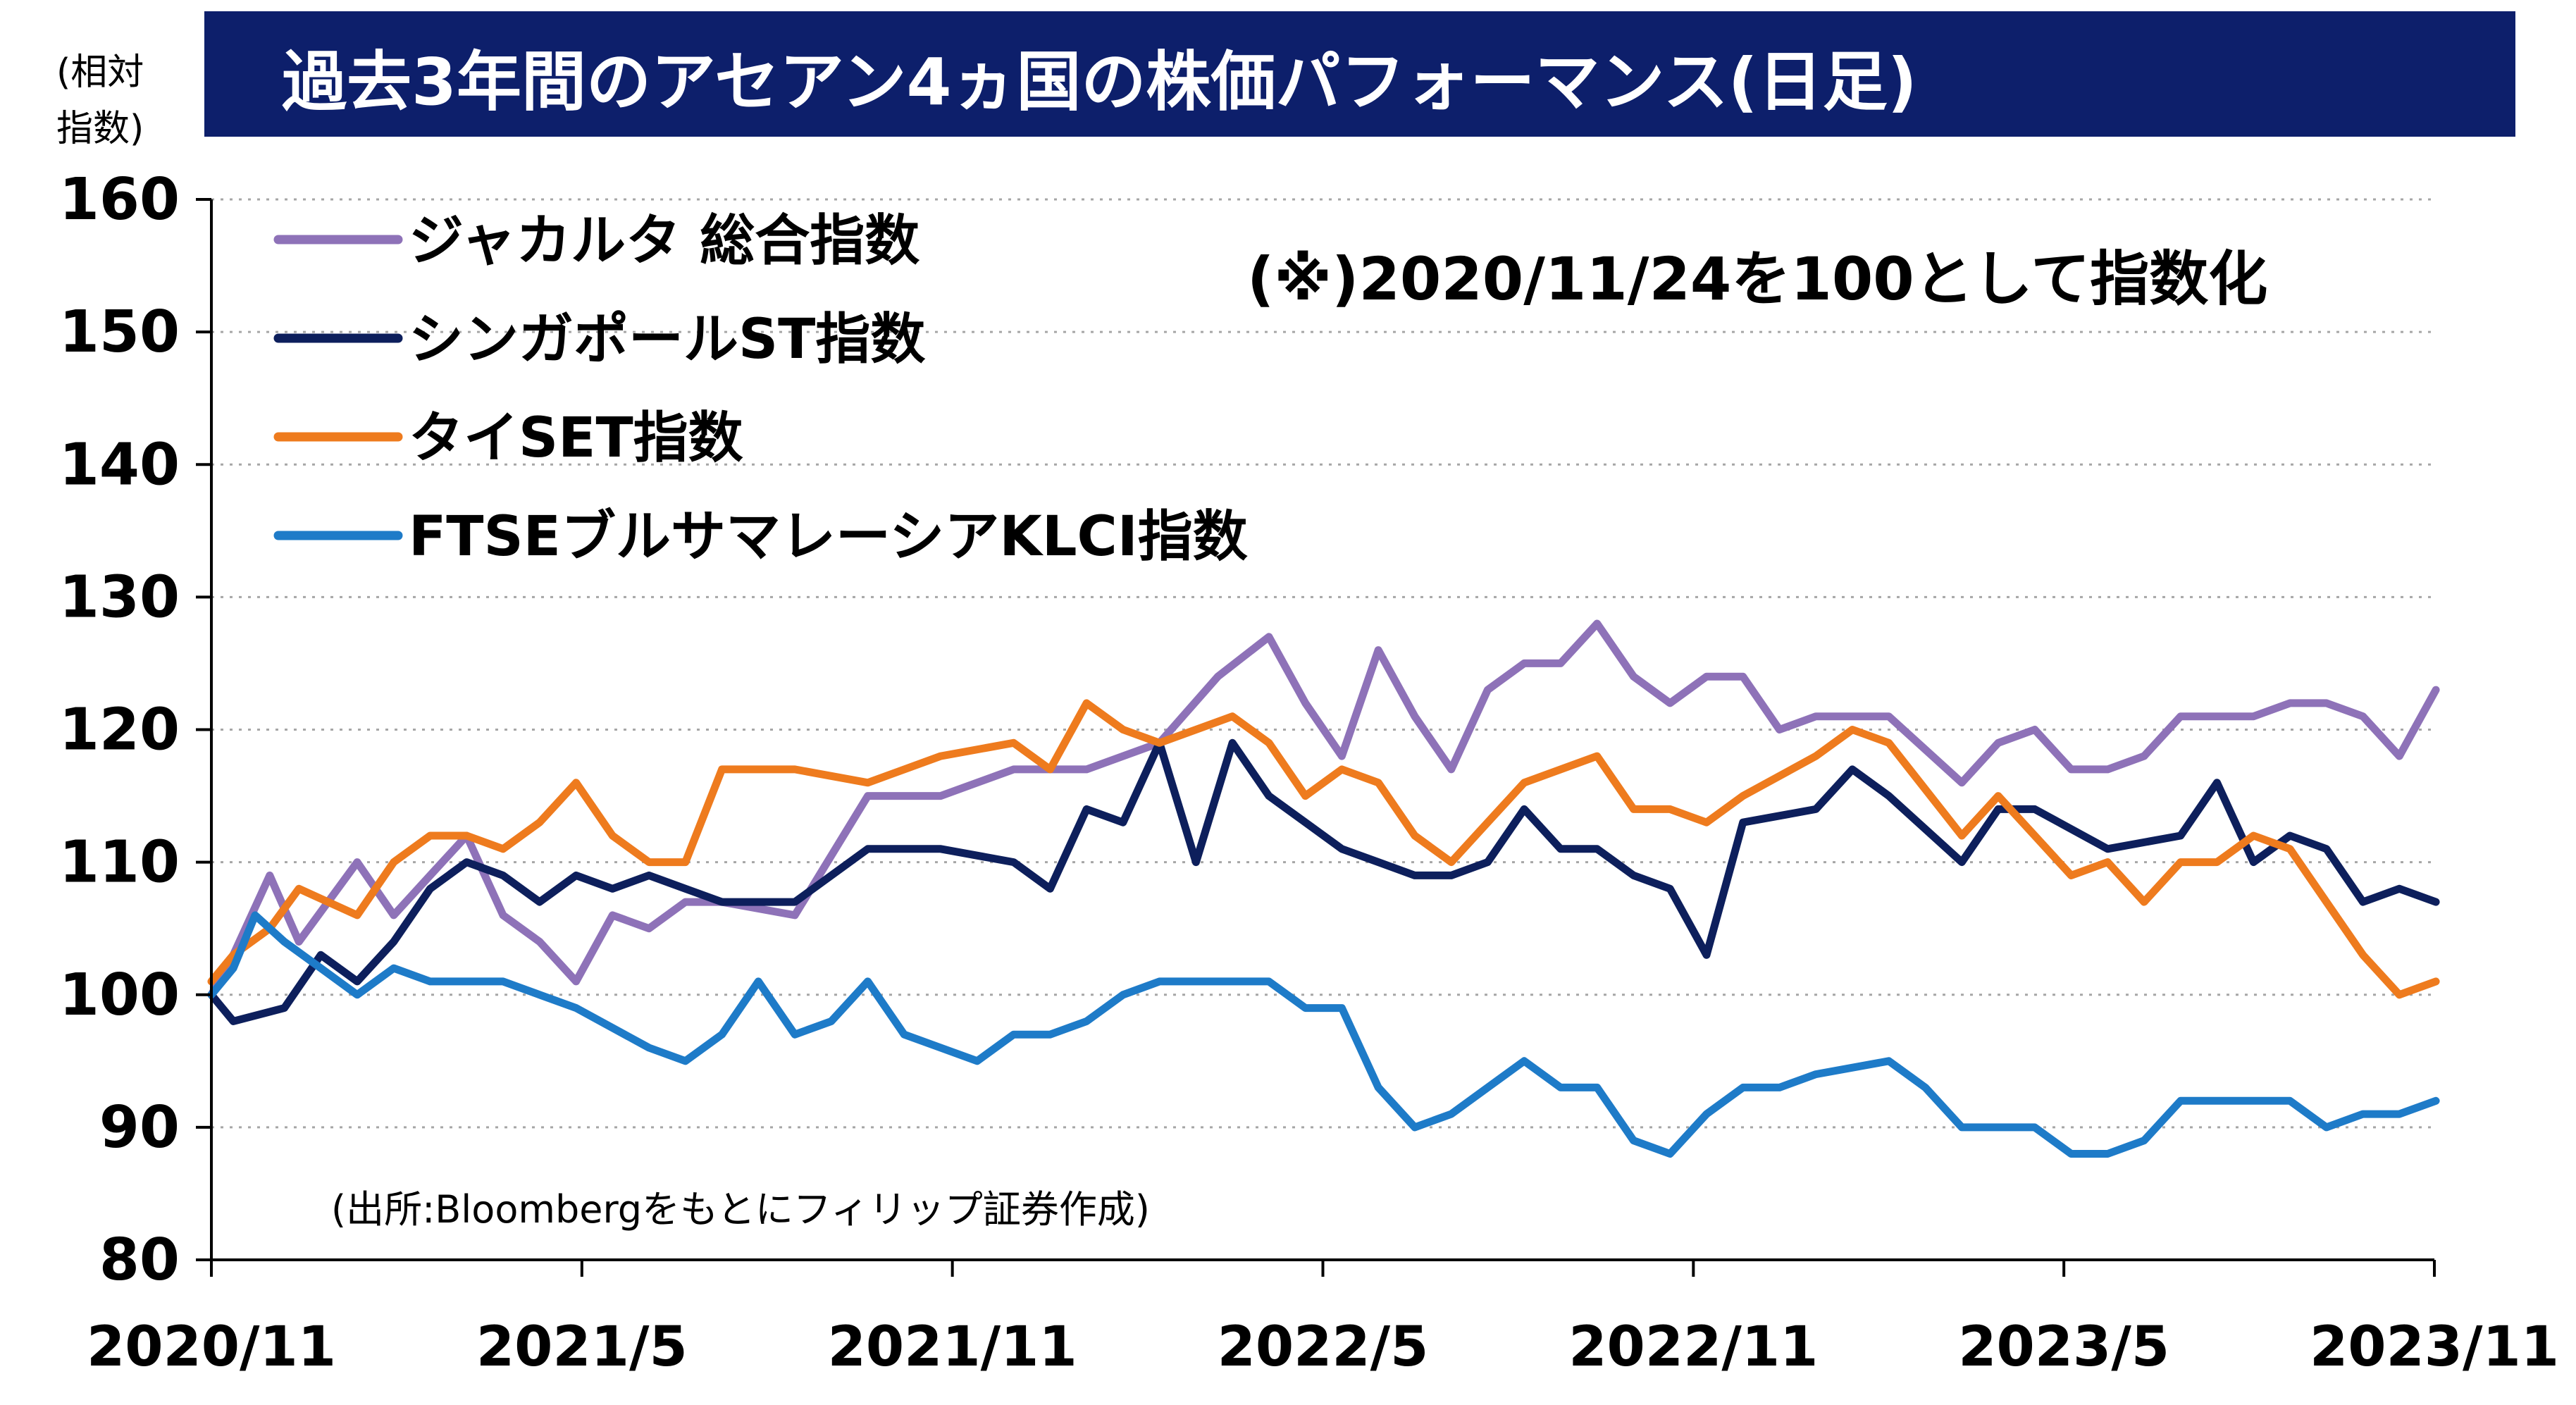 The image size is (2576, 1405). What do you see at coordinates (119, 863) in the screenshot?
I see `y-tick-label: 110` at bounding box center [119, 863].